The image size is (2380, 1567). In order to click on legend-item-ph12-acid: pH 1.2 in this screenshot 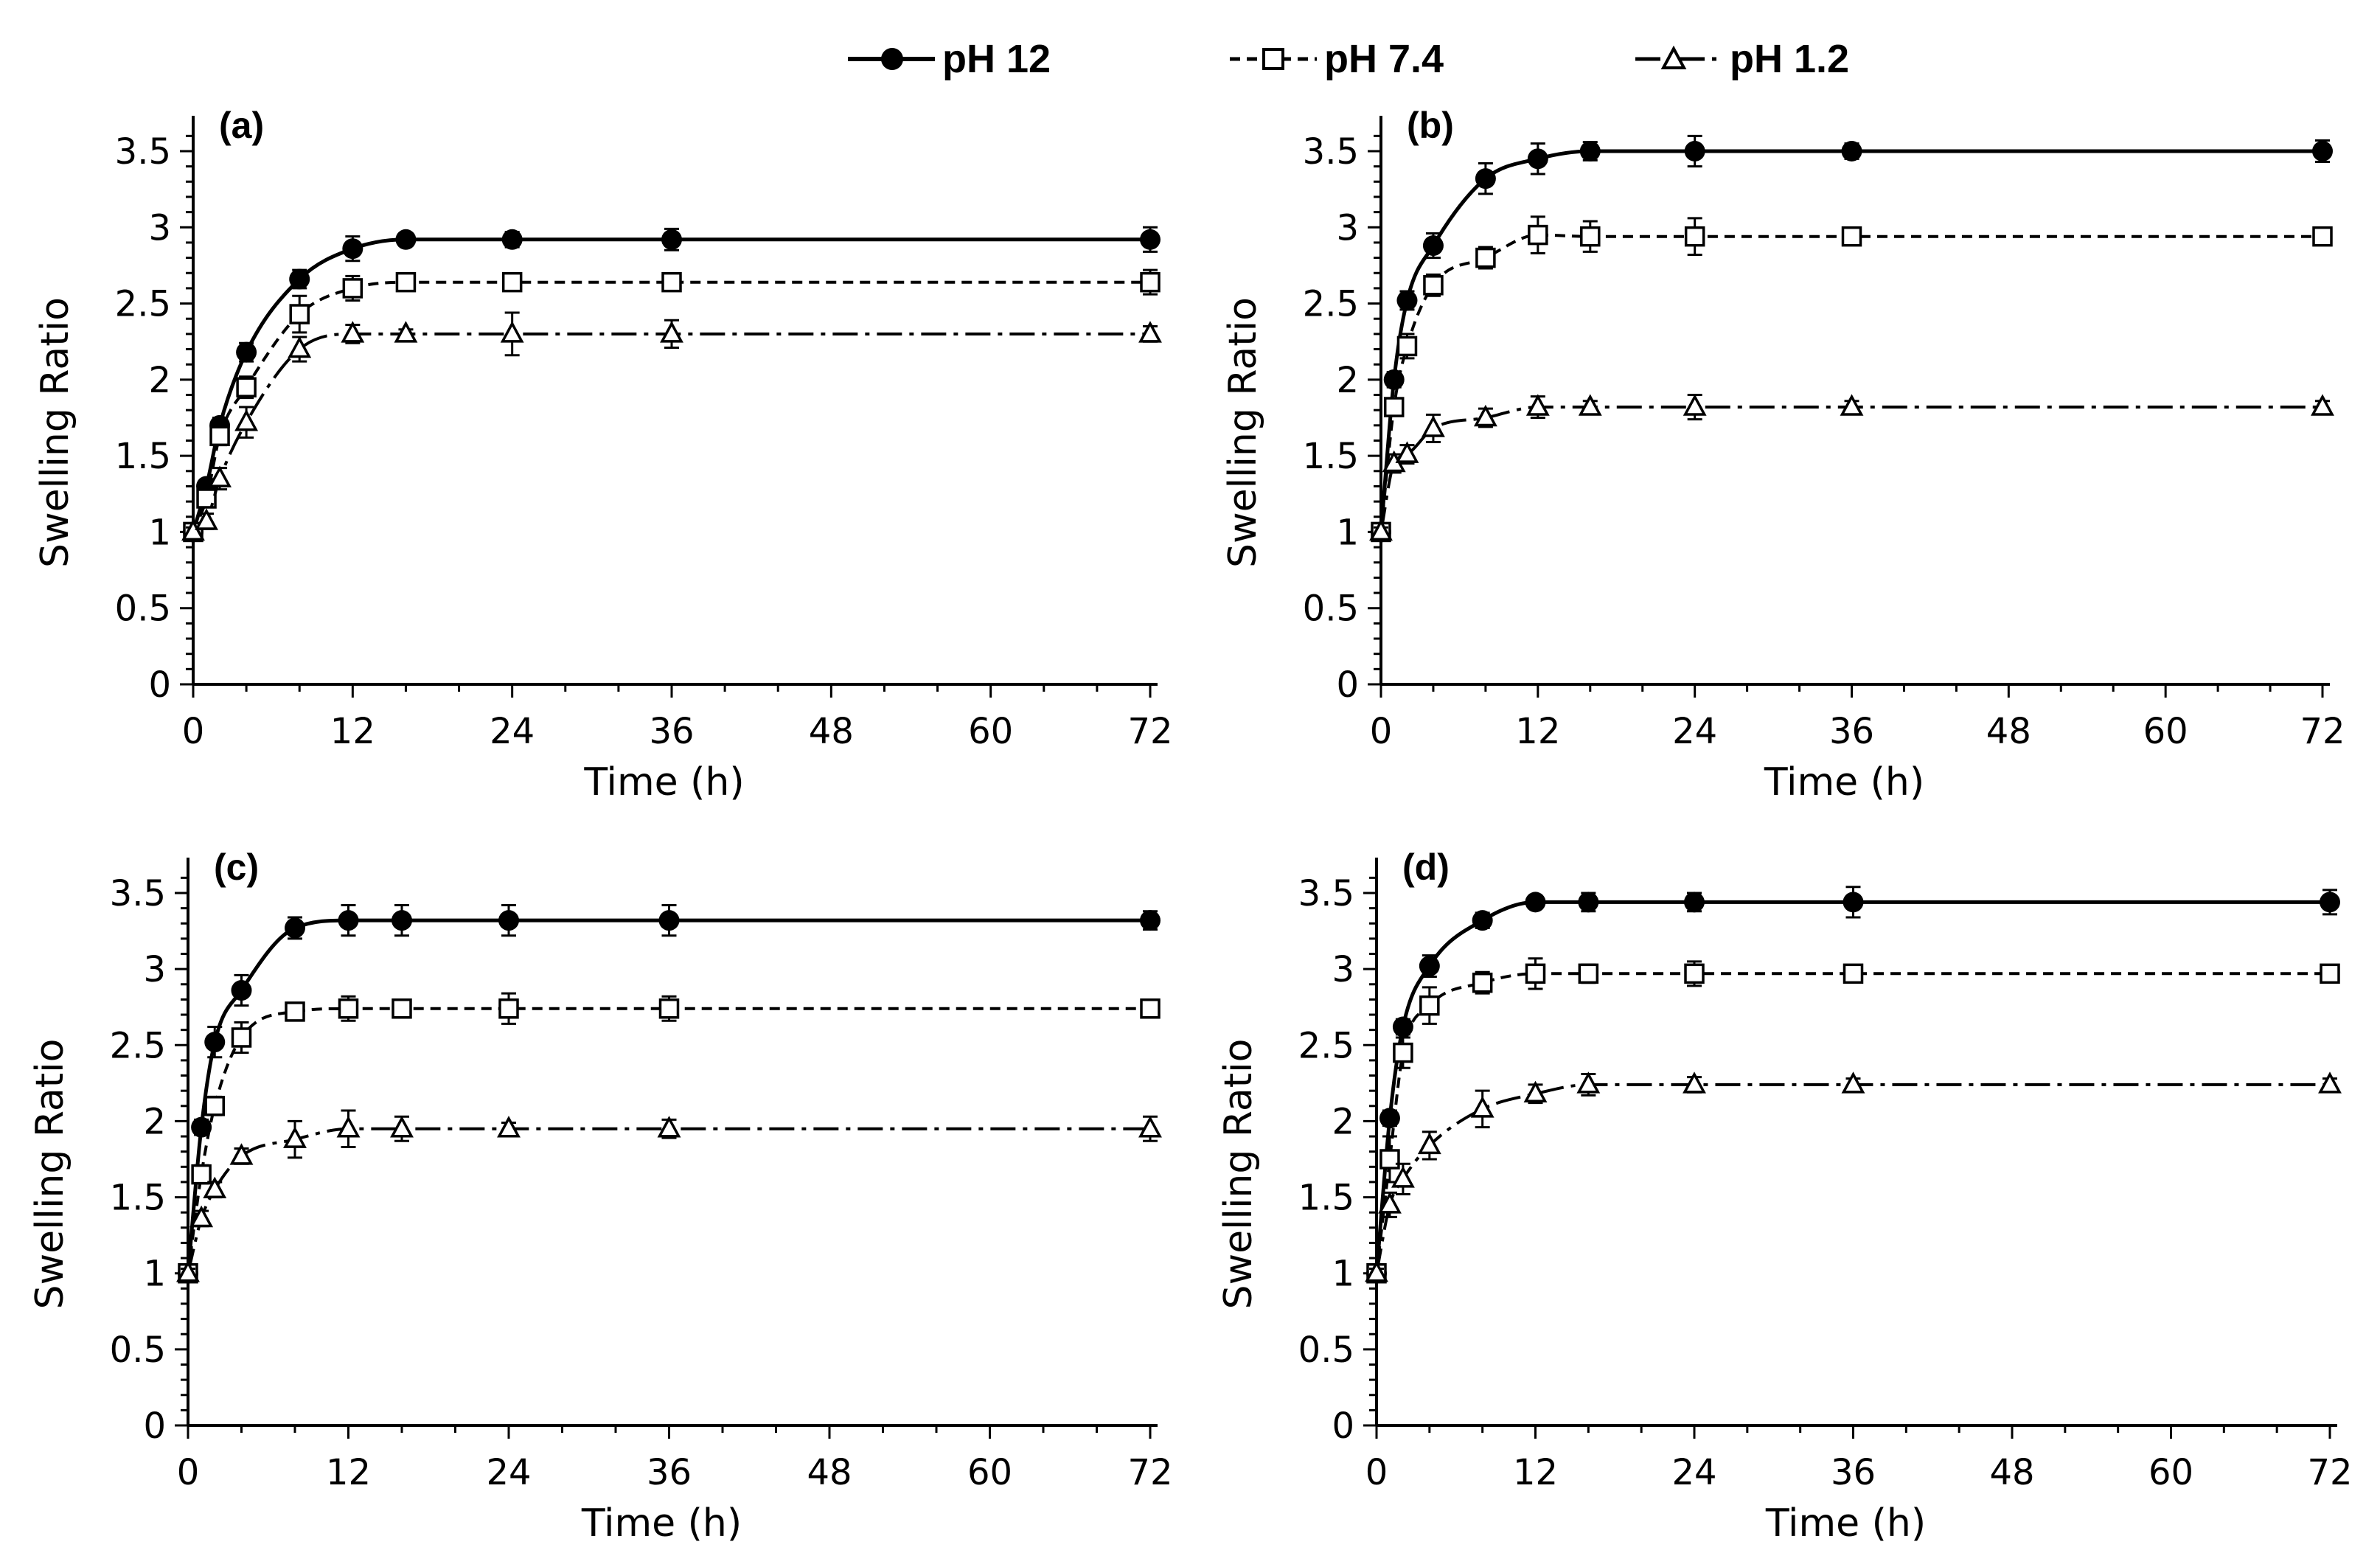, I will do `click(1742, 59)`.